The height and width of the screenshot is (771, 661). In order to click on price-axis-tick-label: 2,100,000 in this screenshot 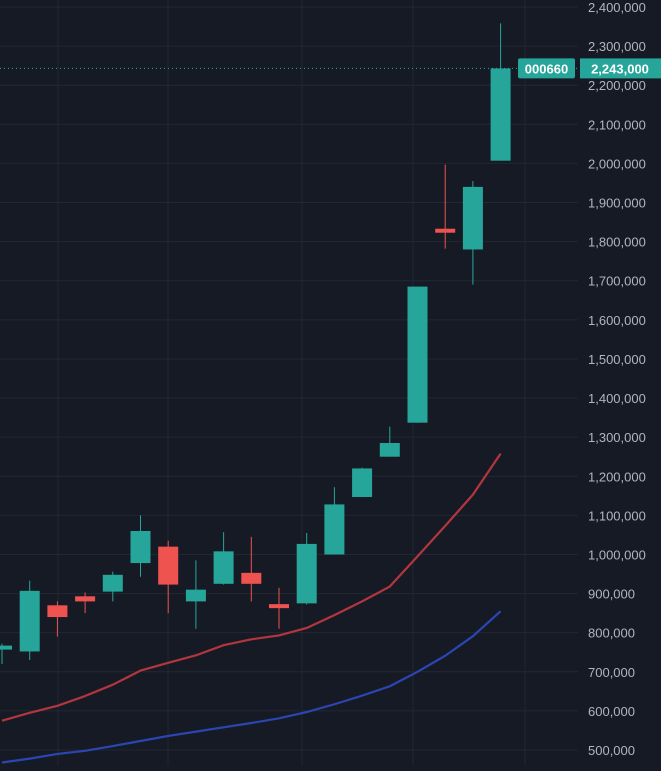, I will do `click(617, 124)`.